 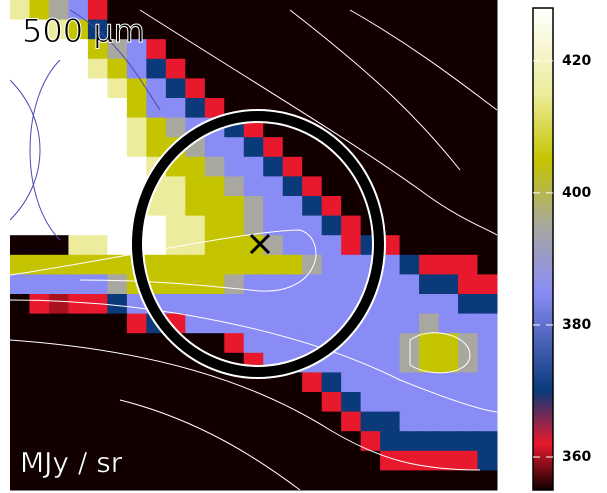 I want to click on colorbar, so click(x=543, y=249).